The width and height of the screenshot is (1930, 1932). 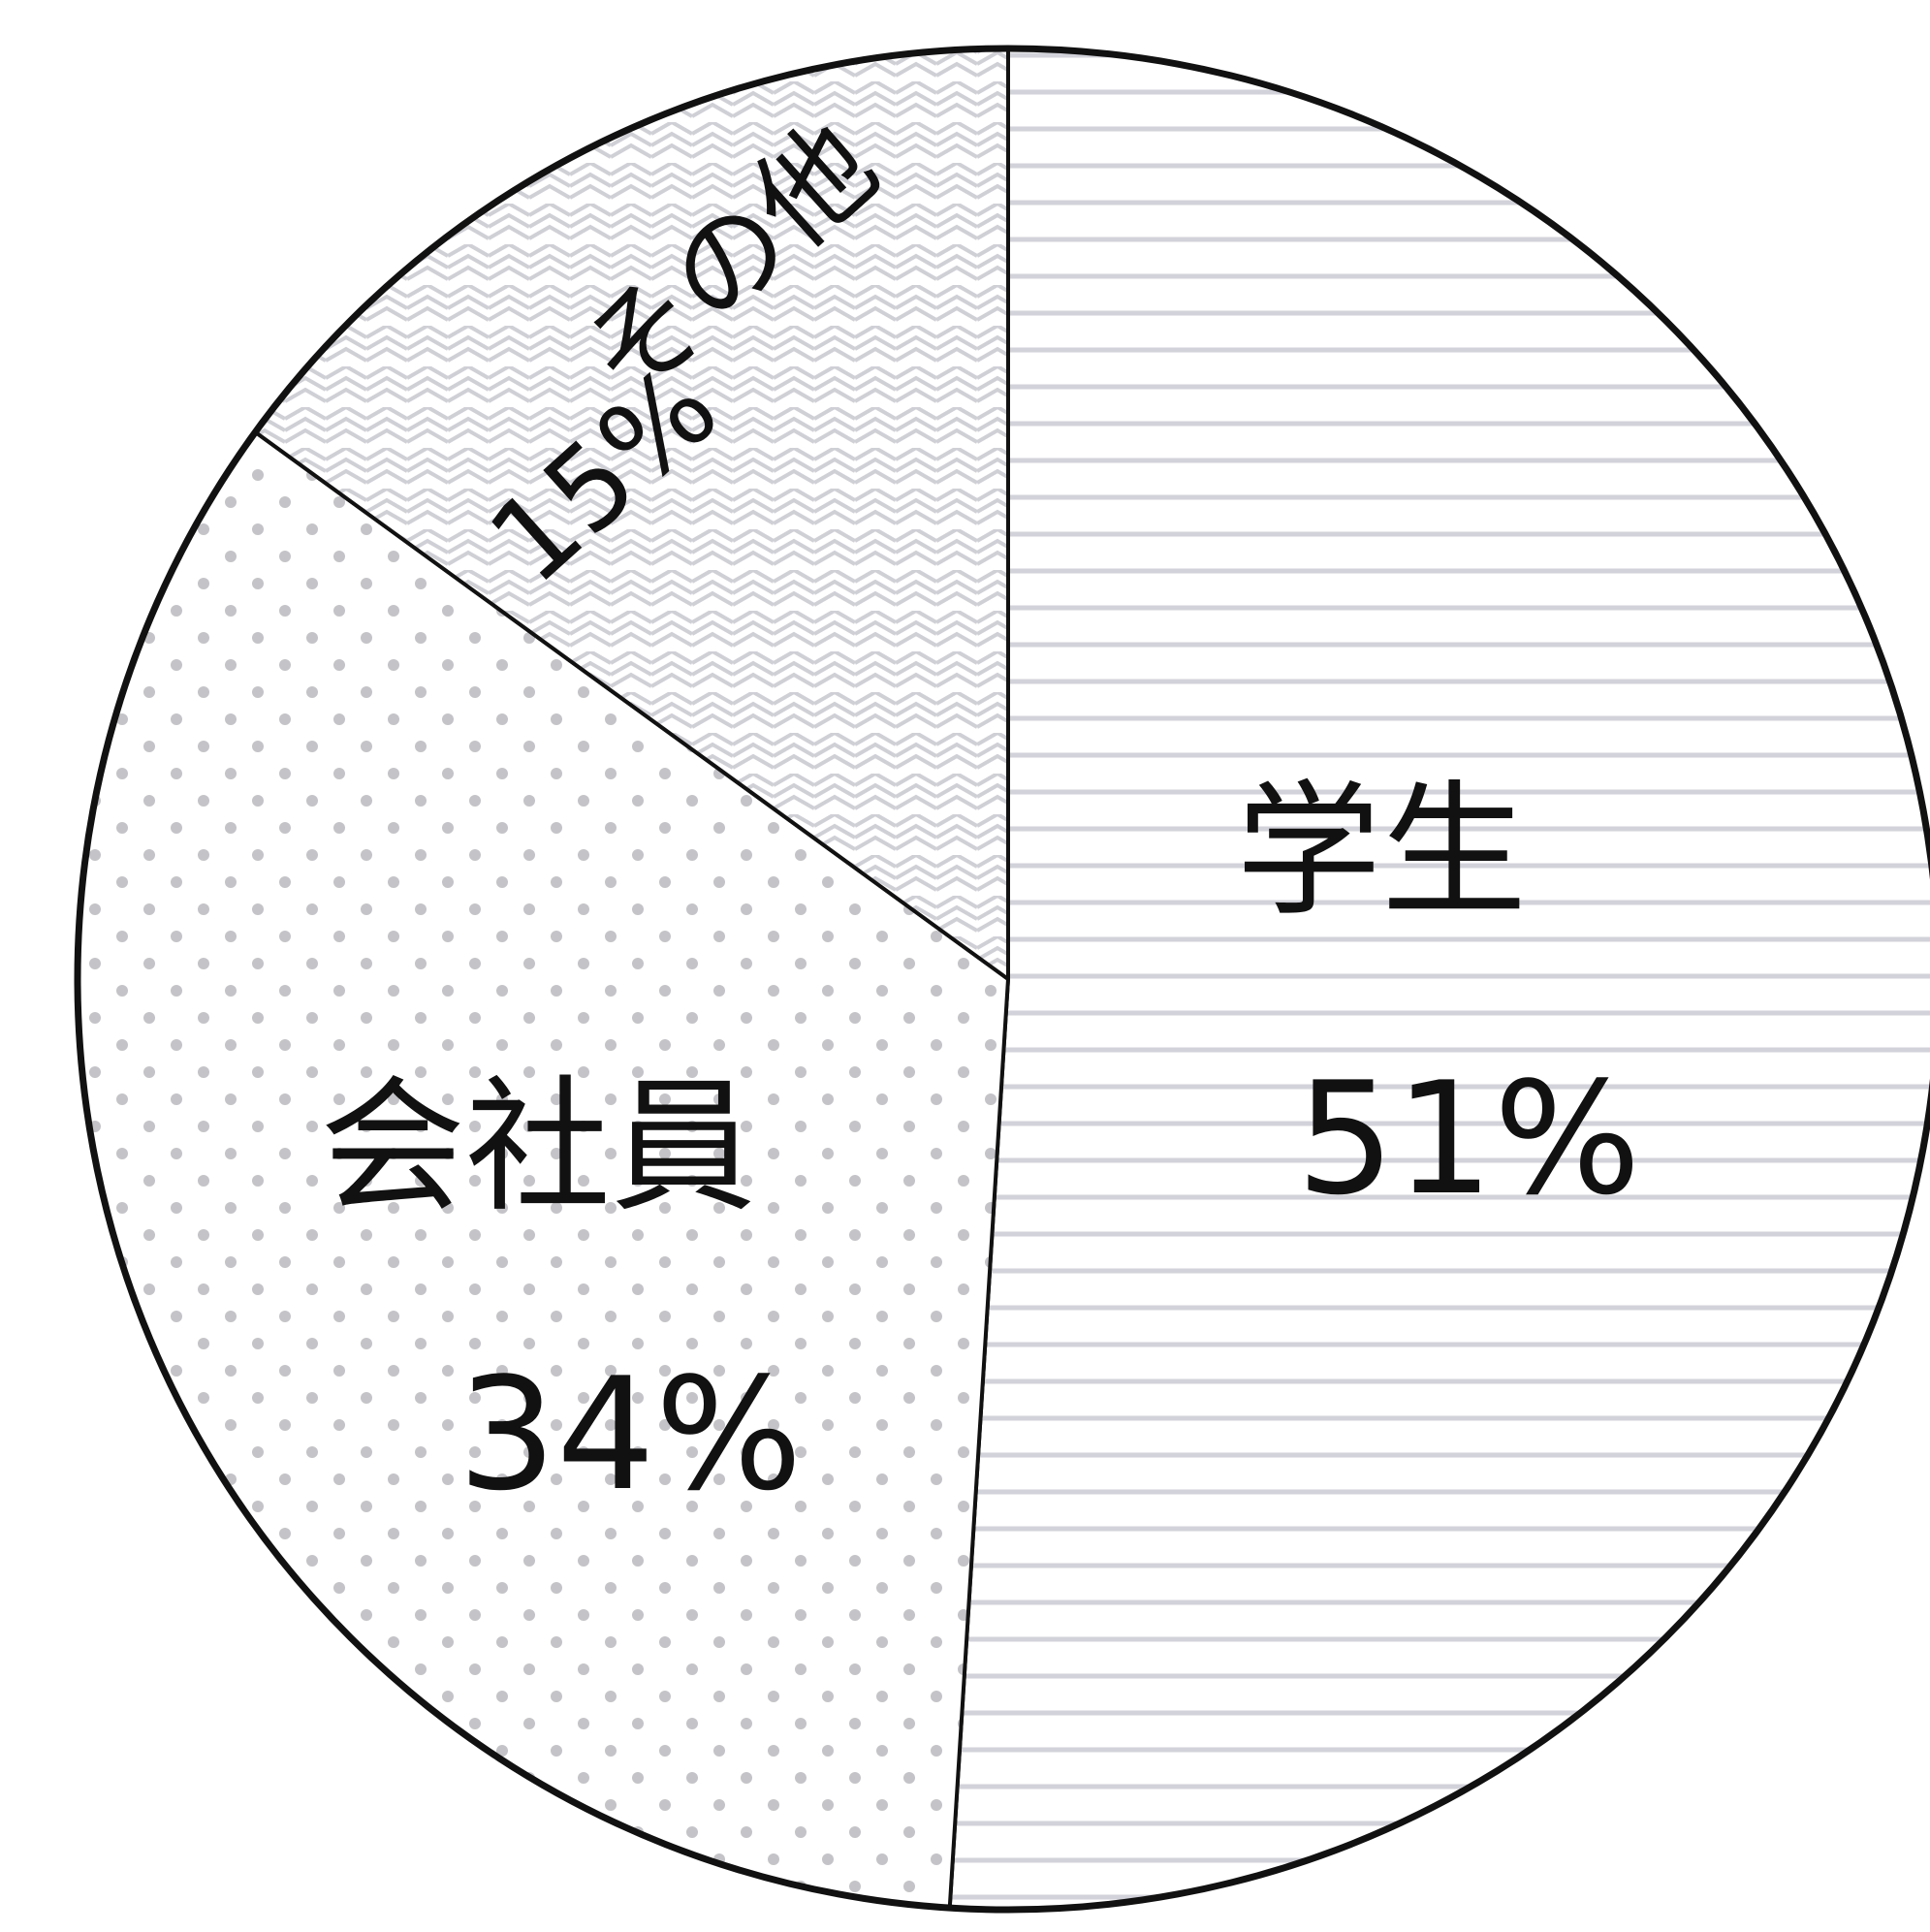 What do you see at coordinates (1381, 852) in the screenshot?
I see `slice-label-student-name: 学生` at bounding box center [1381, 852].